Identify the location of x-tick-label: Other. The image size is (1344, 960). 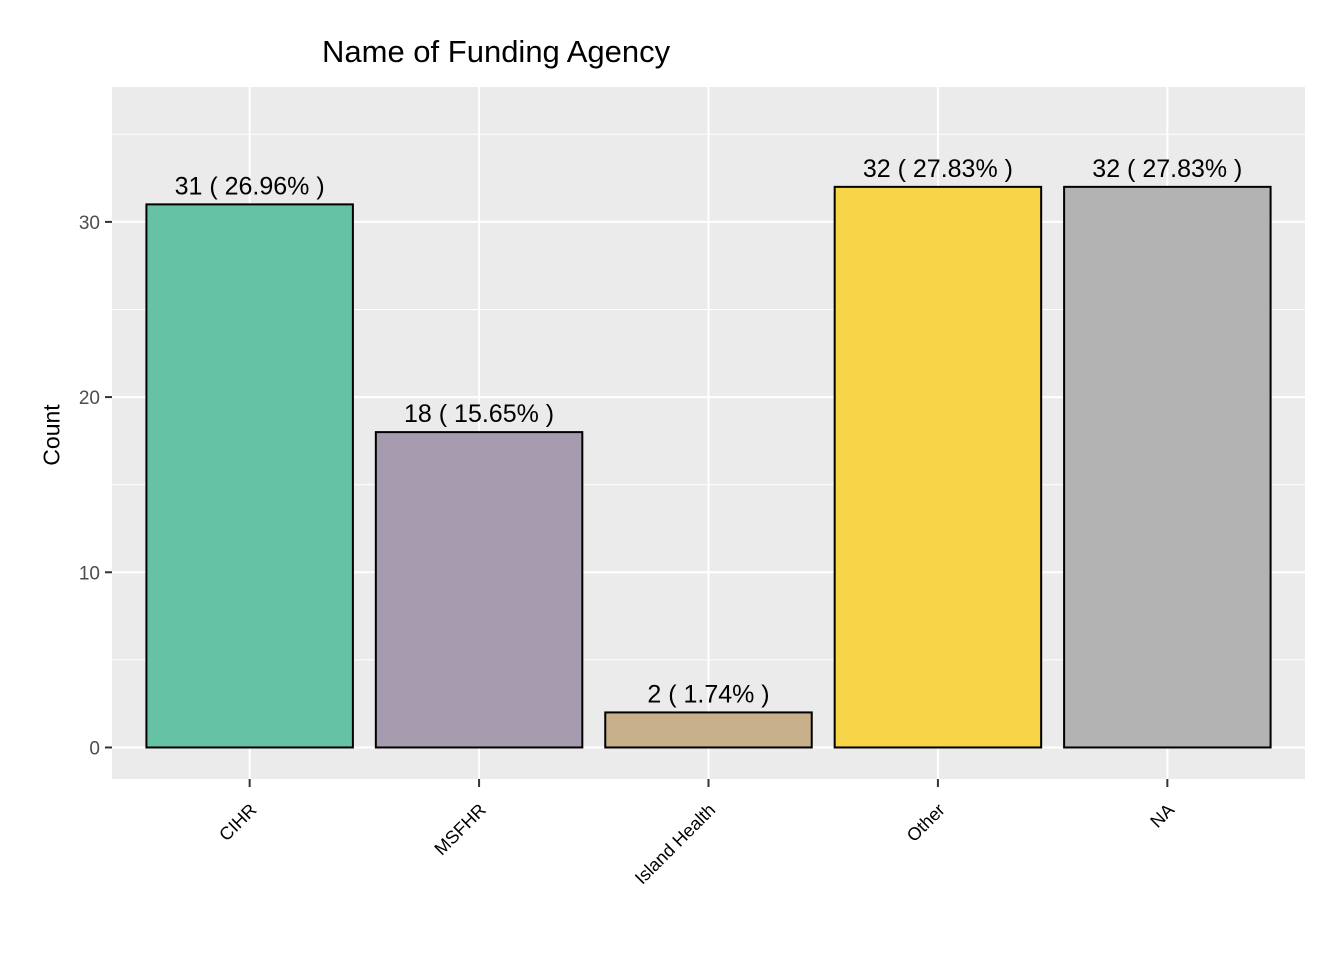
(926, 823).